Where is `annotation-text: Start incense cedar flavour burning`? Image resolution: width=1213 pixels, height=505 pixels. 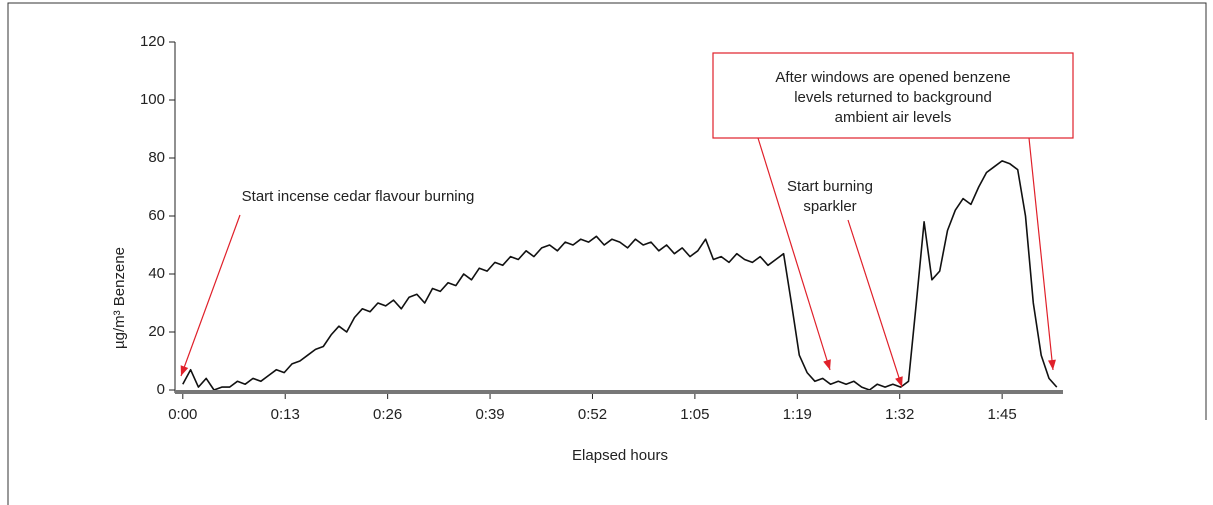 annotation-text: Start incense cedar flavour burning is located at coordinates (358, 196).